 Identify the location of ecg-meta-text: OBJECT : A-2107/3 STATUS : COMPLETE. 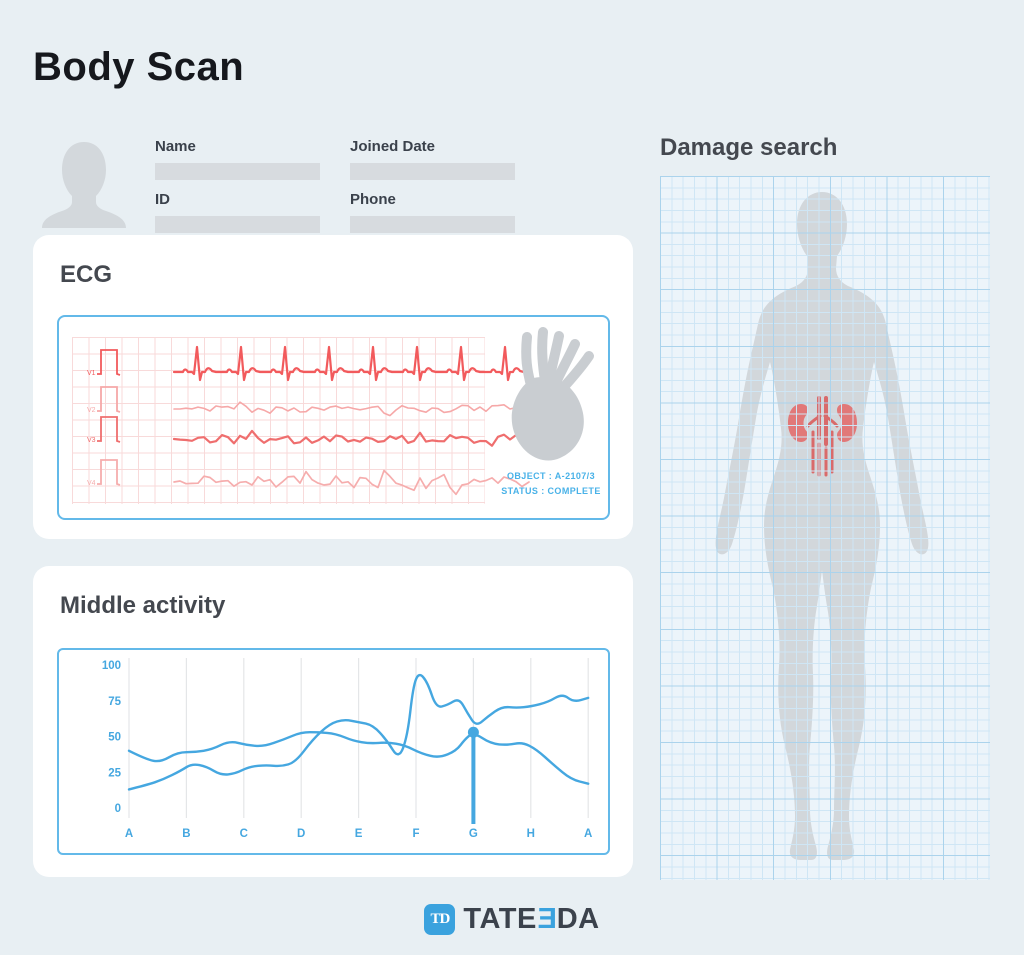
(551, 484).